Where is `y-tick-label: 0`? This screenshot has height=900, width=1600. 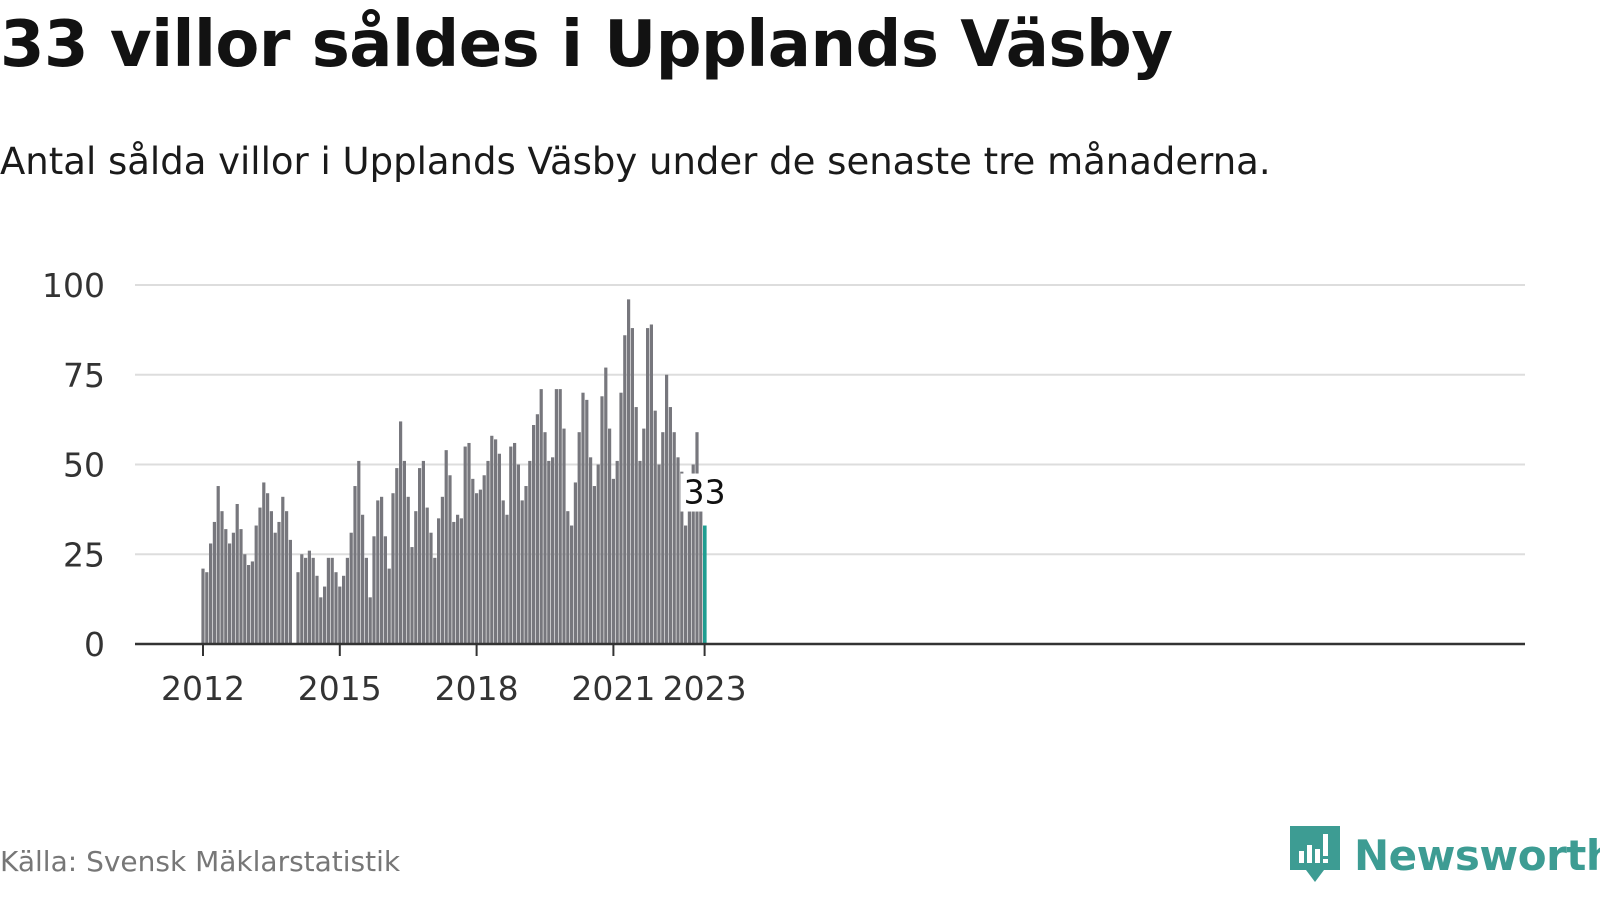
y-tick-label: 0 is located at coordinates (94, 644).